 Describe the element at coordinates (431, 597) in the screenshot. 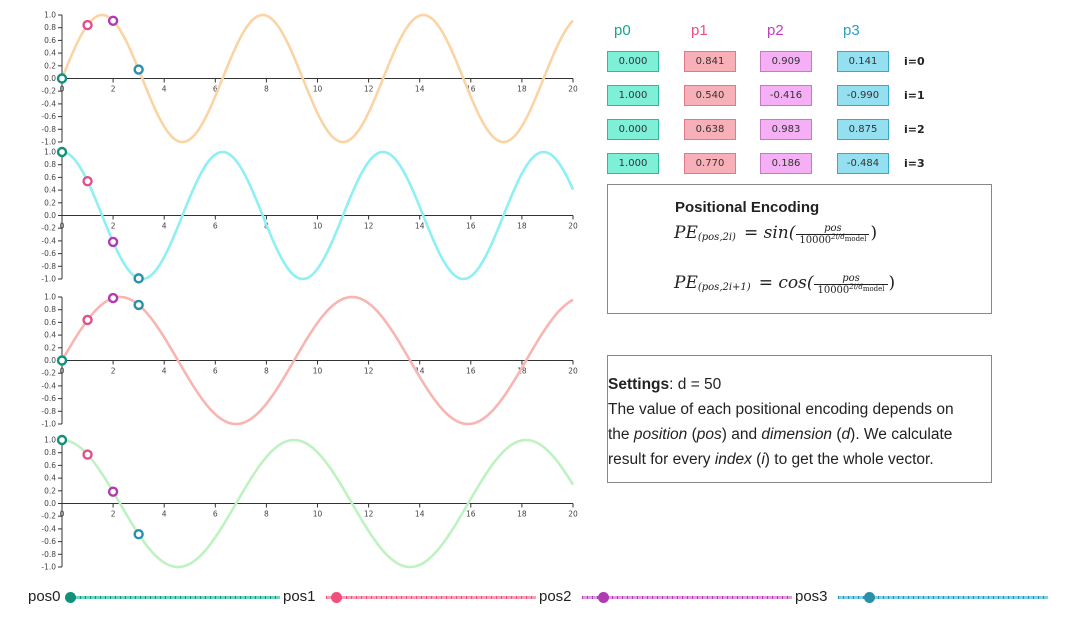

I see `slider-track-pos1` at that location.